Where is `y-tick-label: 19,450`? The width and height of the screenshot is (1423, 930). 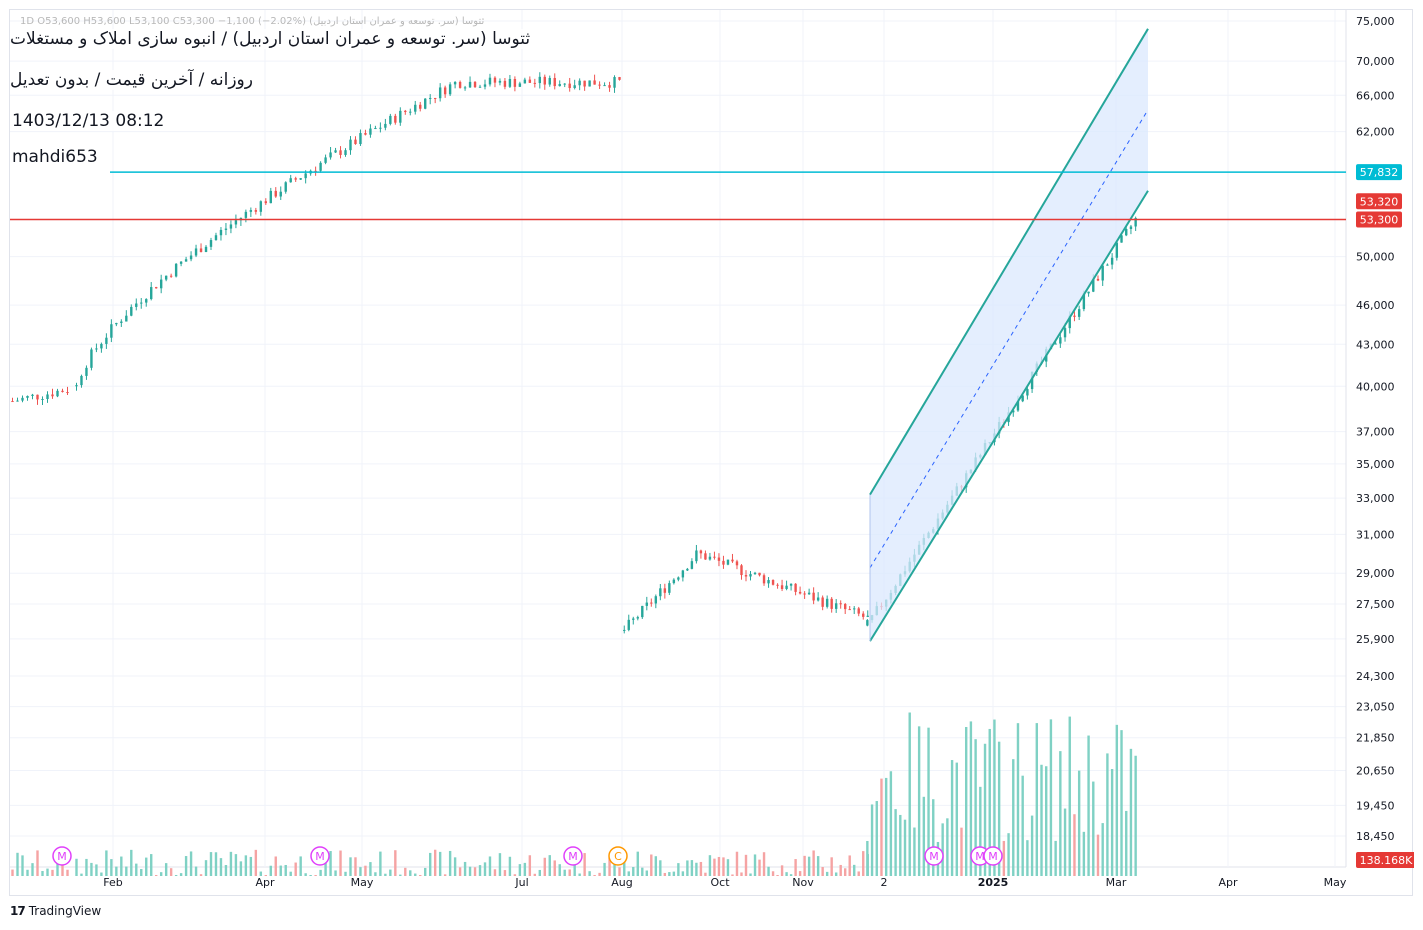
y-tick-label: 19,450 is located at coordinates (1375, 805).